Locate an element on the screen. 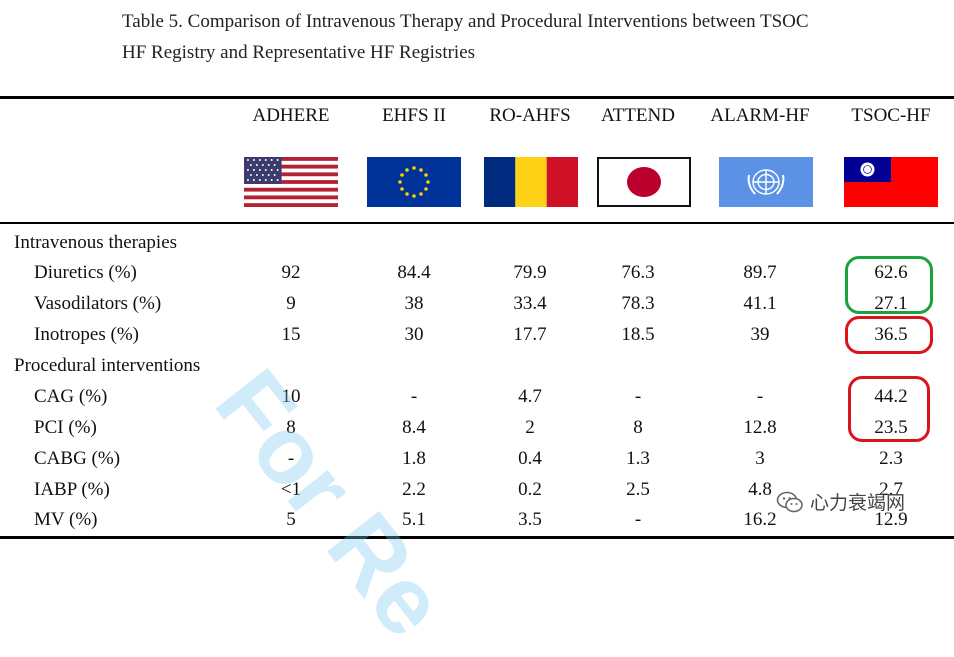 The height and width of the screenshot is (657, 954). un-flag is located at coordinates (766, 182).